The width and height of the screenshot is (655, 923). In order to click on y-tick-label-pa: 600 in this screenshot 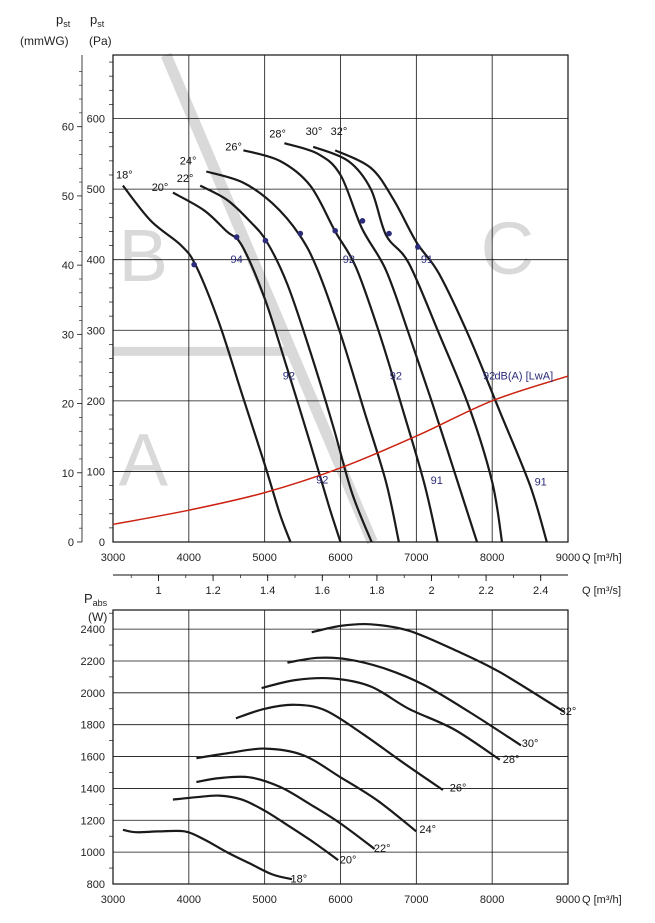, I will do `click(96, 120)`.